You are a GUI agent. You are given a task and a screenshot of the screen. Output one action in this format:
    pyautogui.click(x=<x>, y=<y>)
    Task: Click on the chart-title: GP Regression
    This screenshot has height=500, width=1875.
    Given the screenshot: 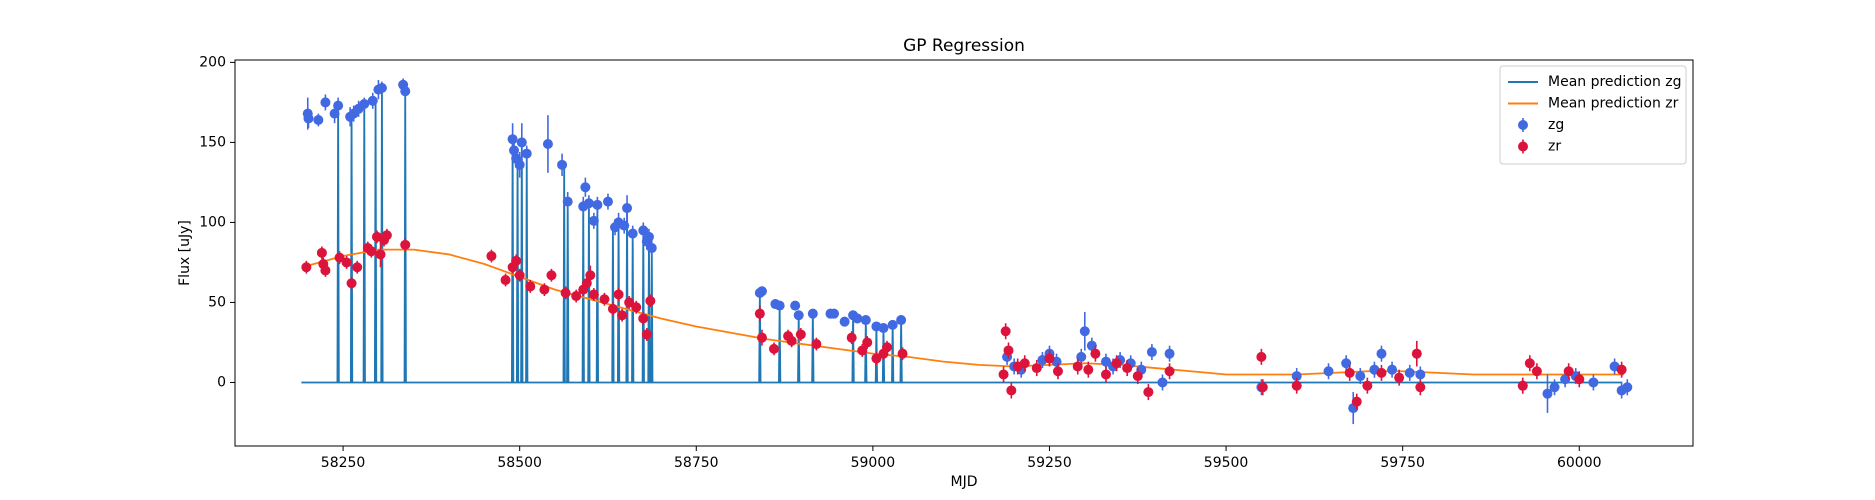 What is the action you would take?
    pyautogui.click(x=964, y=46)
    